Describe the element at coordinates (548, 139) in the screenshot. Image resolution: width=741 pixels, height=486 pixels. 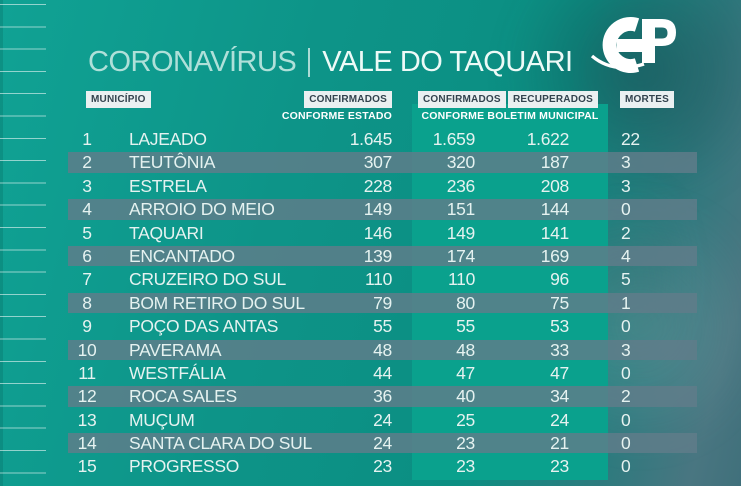
I see `recovered-cell: 1.622` at that location.